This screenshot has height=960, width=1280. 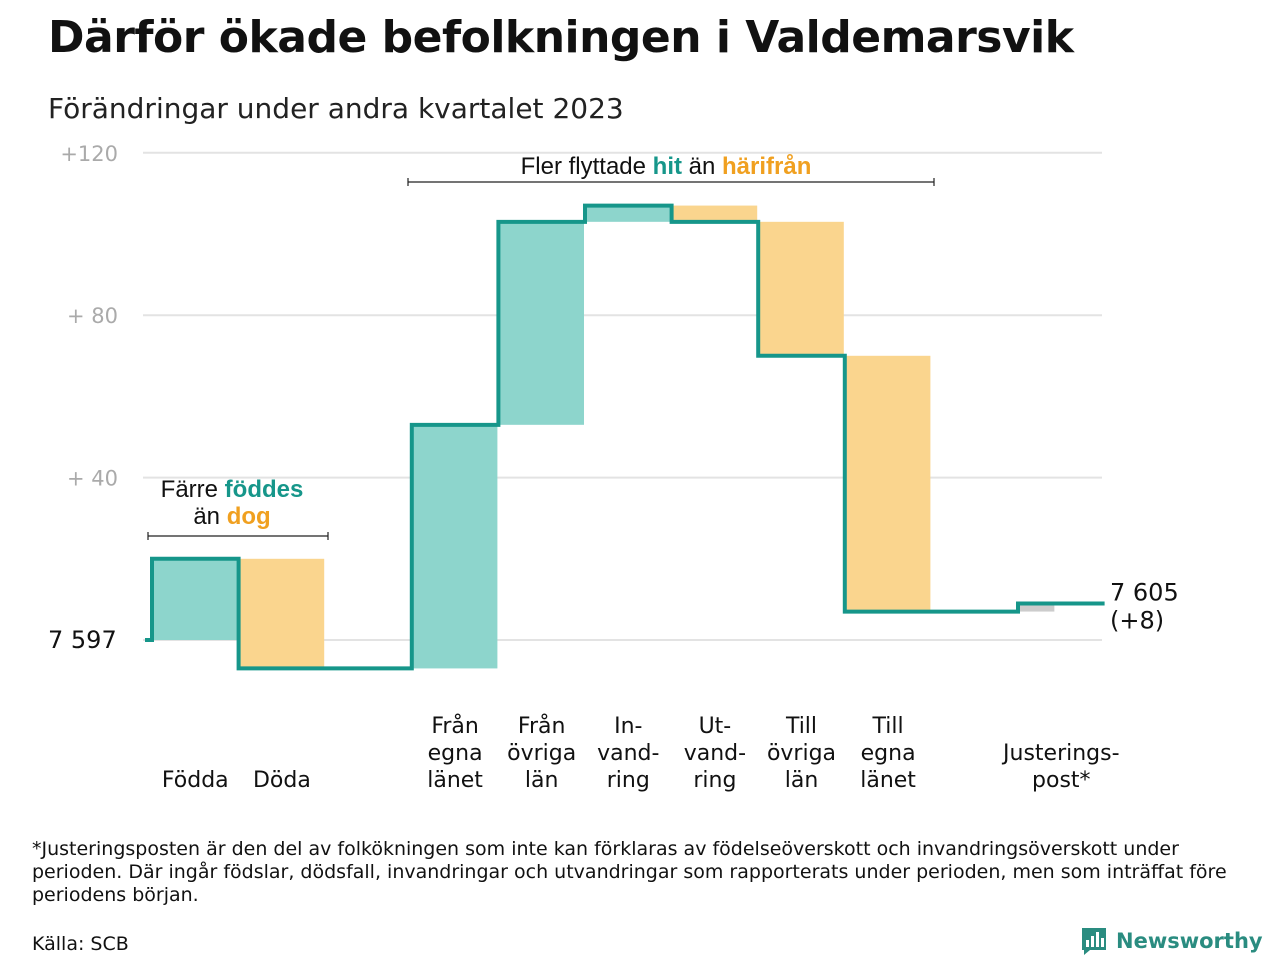 What do you see at coordinates (766, 166) in the screenshot?
I see `annotation-segment: härifrån` at bounding box center [766, 166].